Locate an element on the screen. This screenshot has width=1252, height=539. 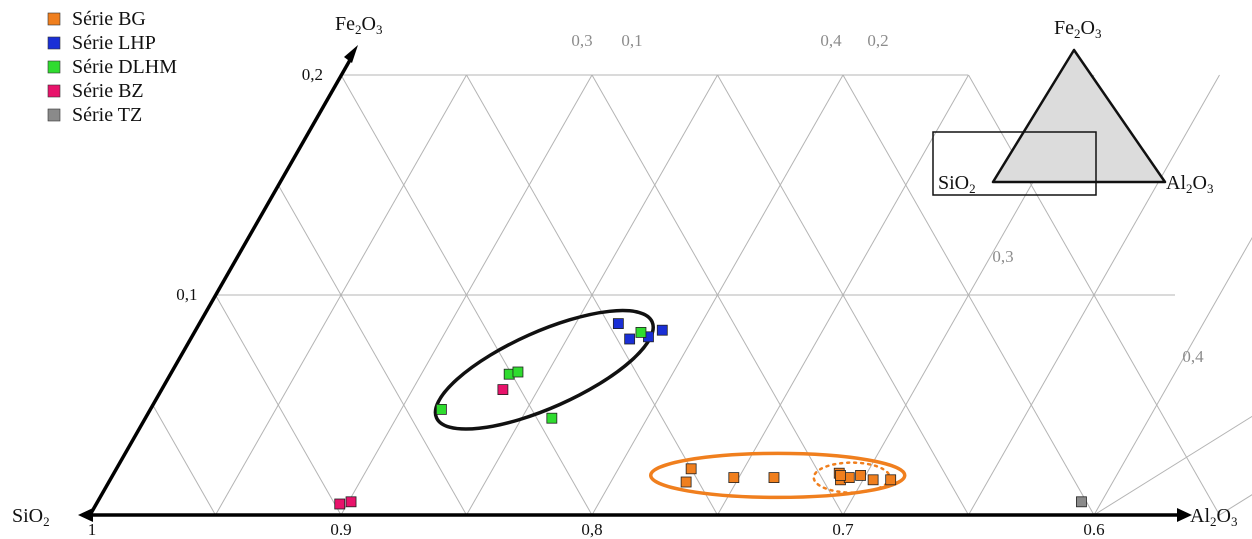
inset-label-fe2o3: Fe2O3 is located at coordinates (1077, 29).